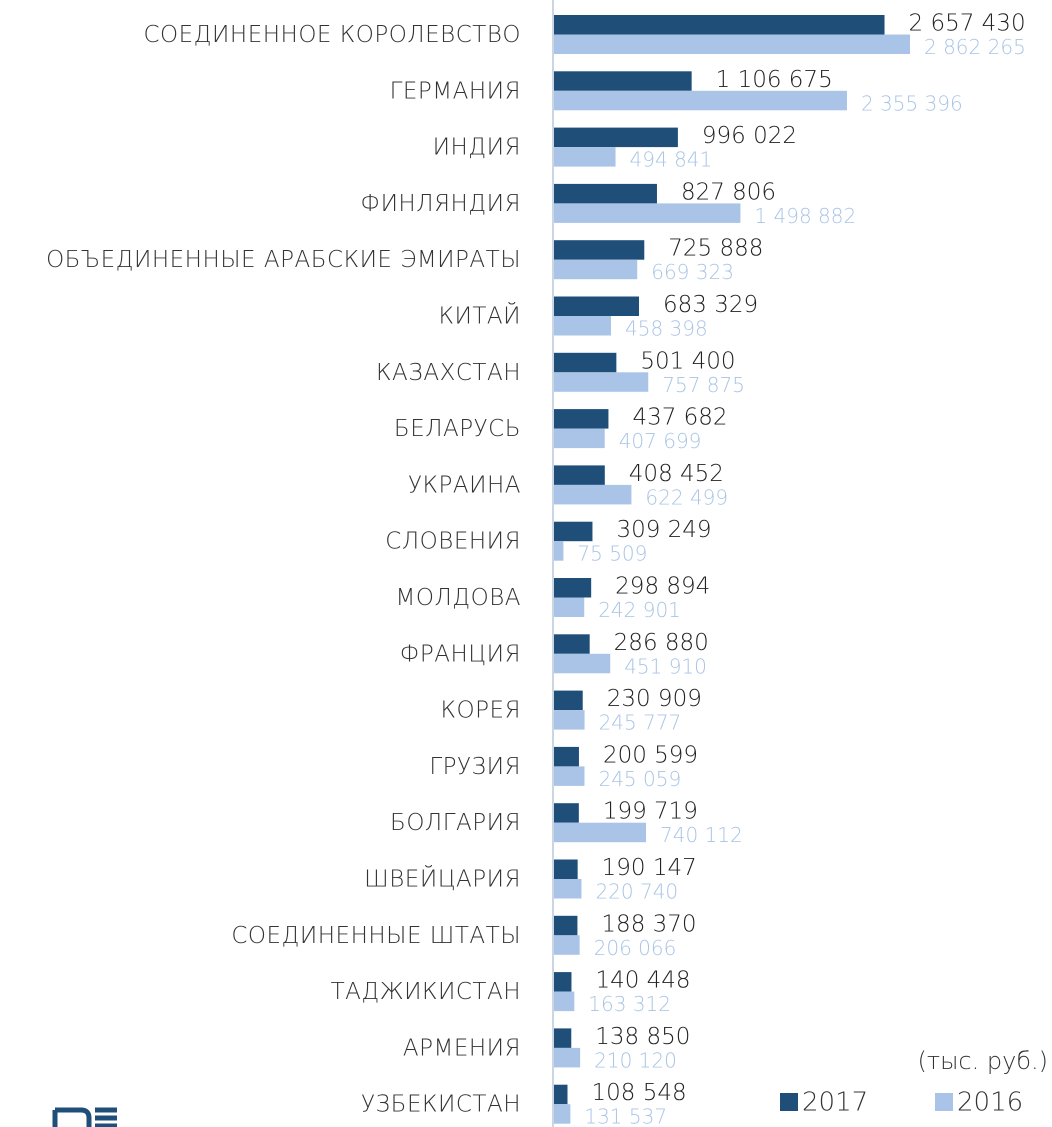 Image resolution: width=1052 pixels, height=1127 pixels. Describe the element at coordinates (475, 767) in the screenshot. I see `category-label: ГРУЗИЯ` at that location.